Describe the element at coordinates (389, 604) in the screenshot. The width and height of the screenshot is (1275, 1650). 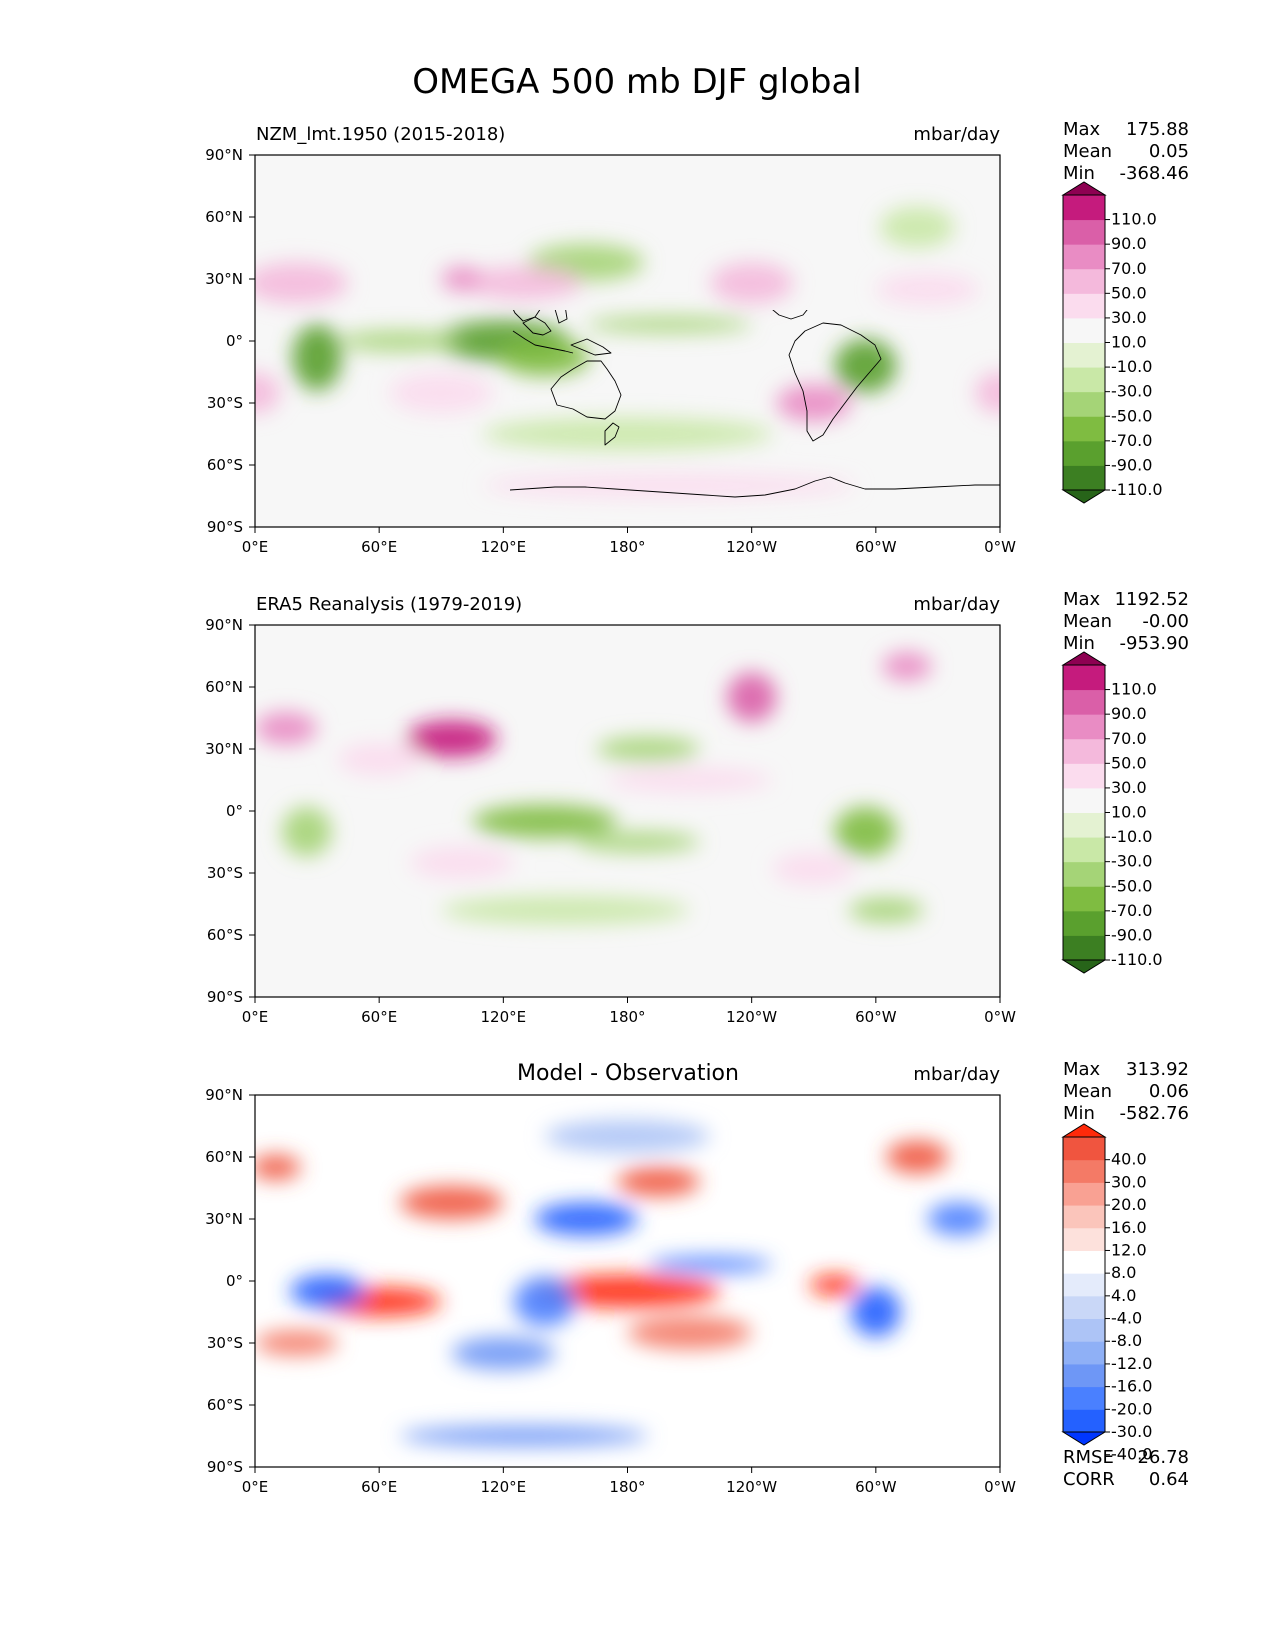
I see `panel-observation-title: ERA5 Reanalysis (1979-2019)` at that location.